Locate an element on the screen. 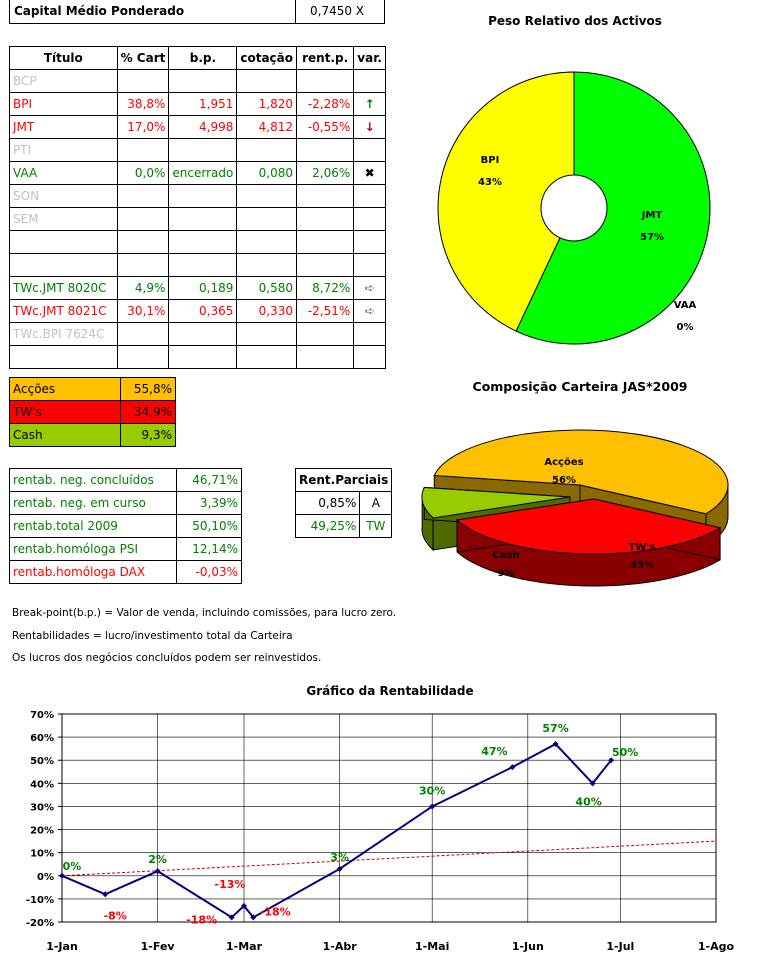  table-row is located at coordinates (197, 242).